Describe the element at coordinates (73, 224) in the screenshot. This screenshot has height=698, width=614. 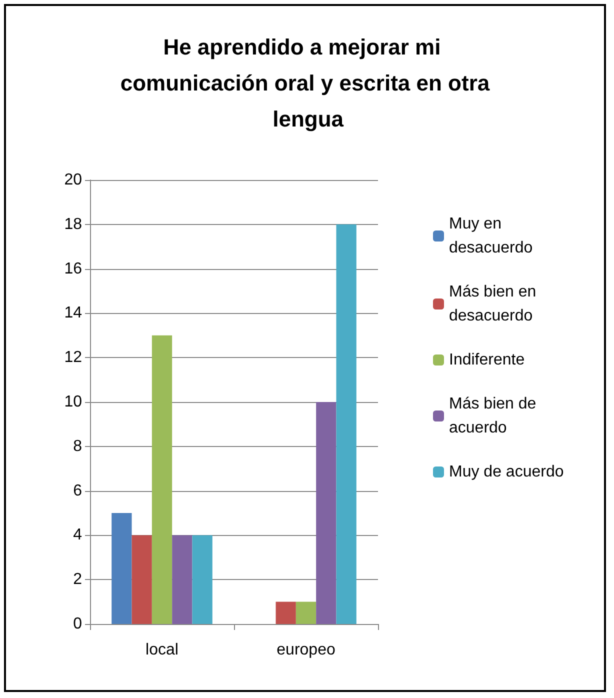
I see `y-tick-label: 18` at that location.